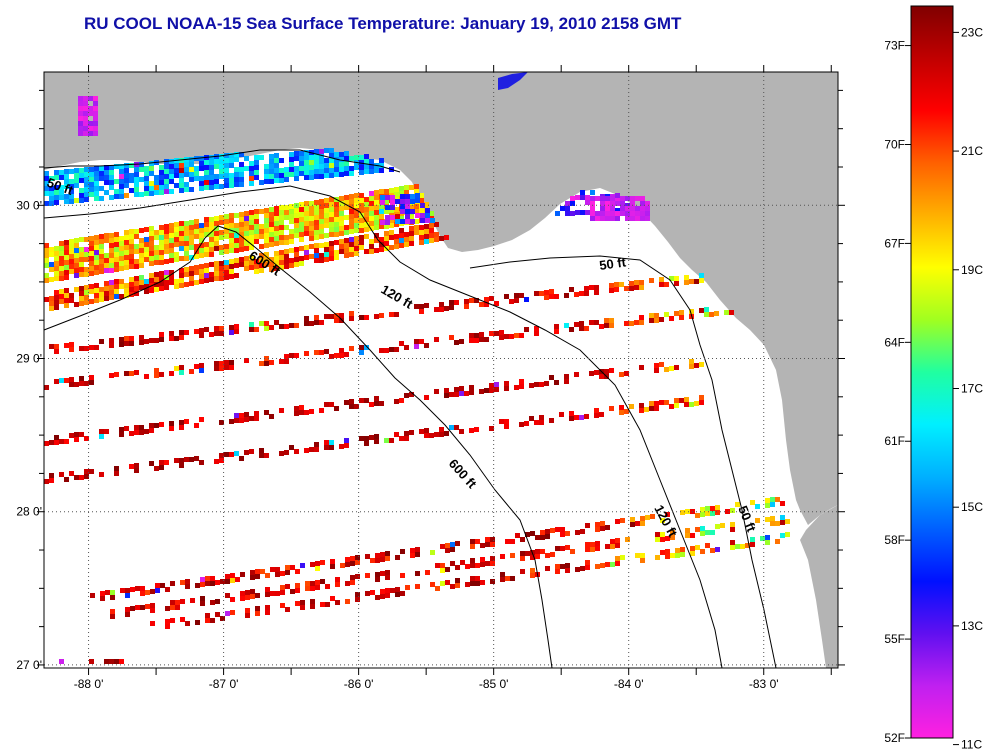  I want to click on colorbar-f-label: 70F, so click(894, 144).